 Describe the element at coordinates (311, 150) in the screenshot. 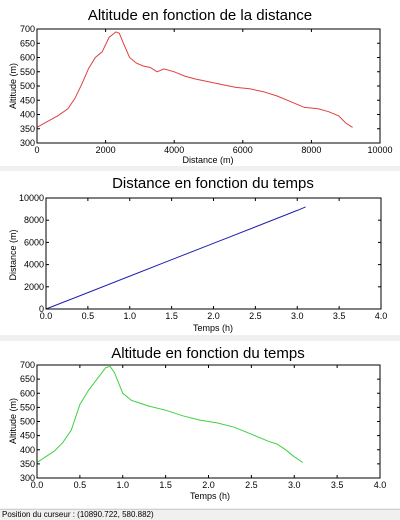

I see `x-tick-label: 8000` at that location.